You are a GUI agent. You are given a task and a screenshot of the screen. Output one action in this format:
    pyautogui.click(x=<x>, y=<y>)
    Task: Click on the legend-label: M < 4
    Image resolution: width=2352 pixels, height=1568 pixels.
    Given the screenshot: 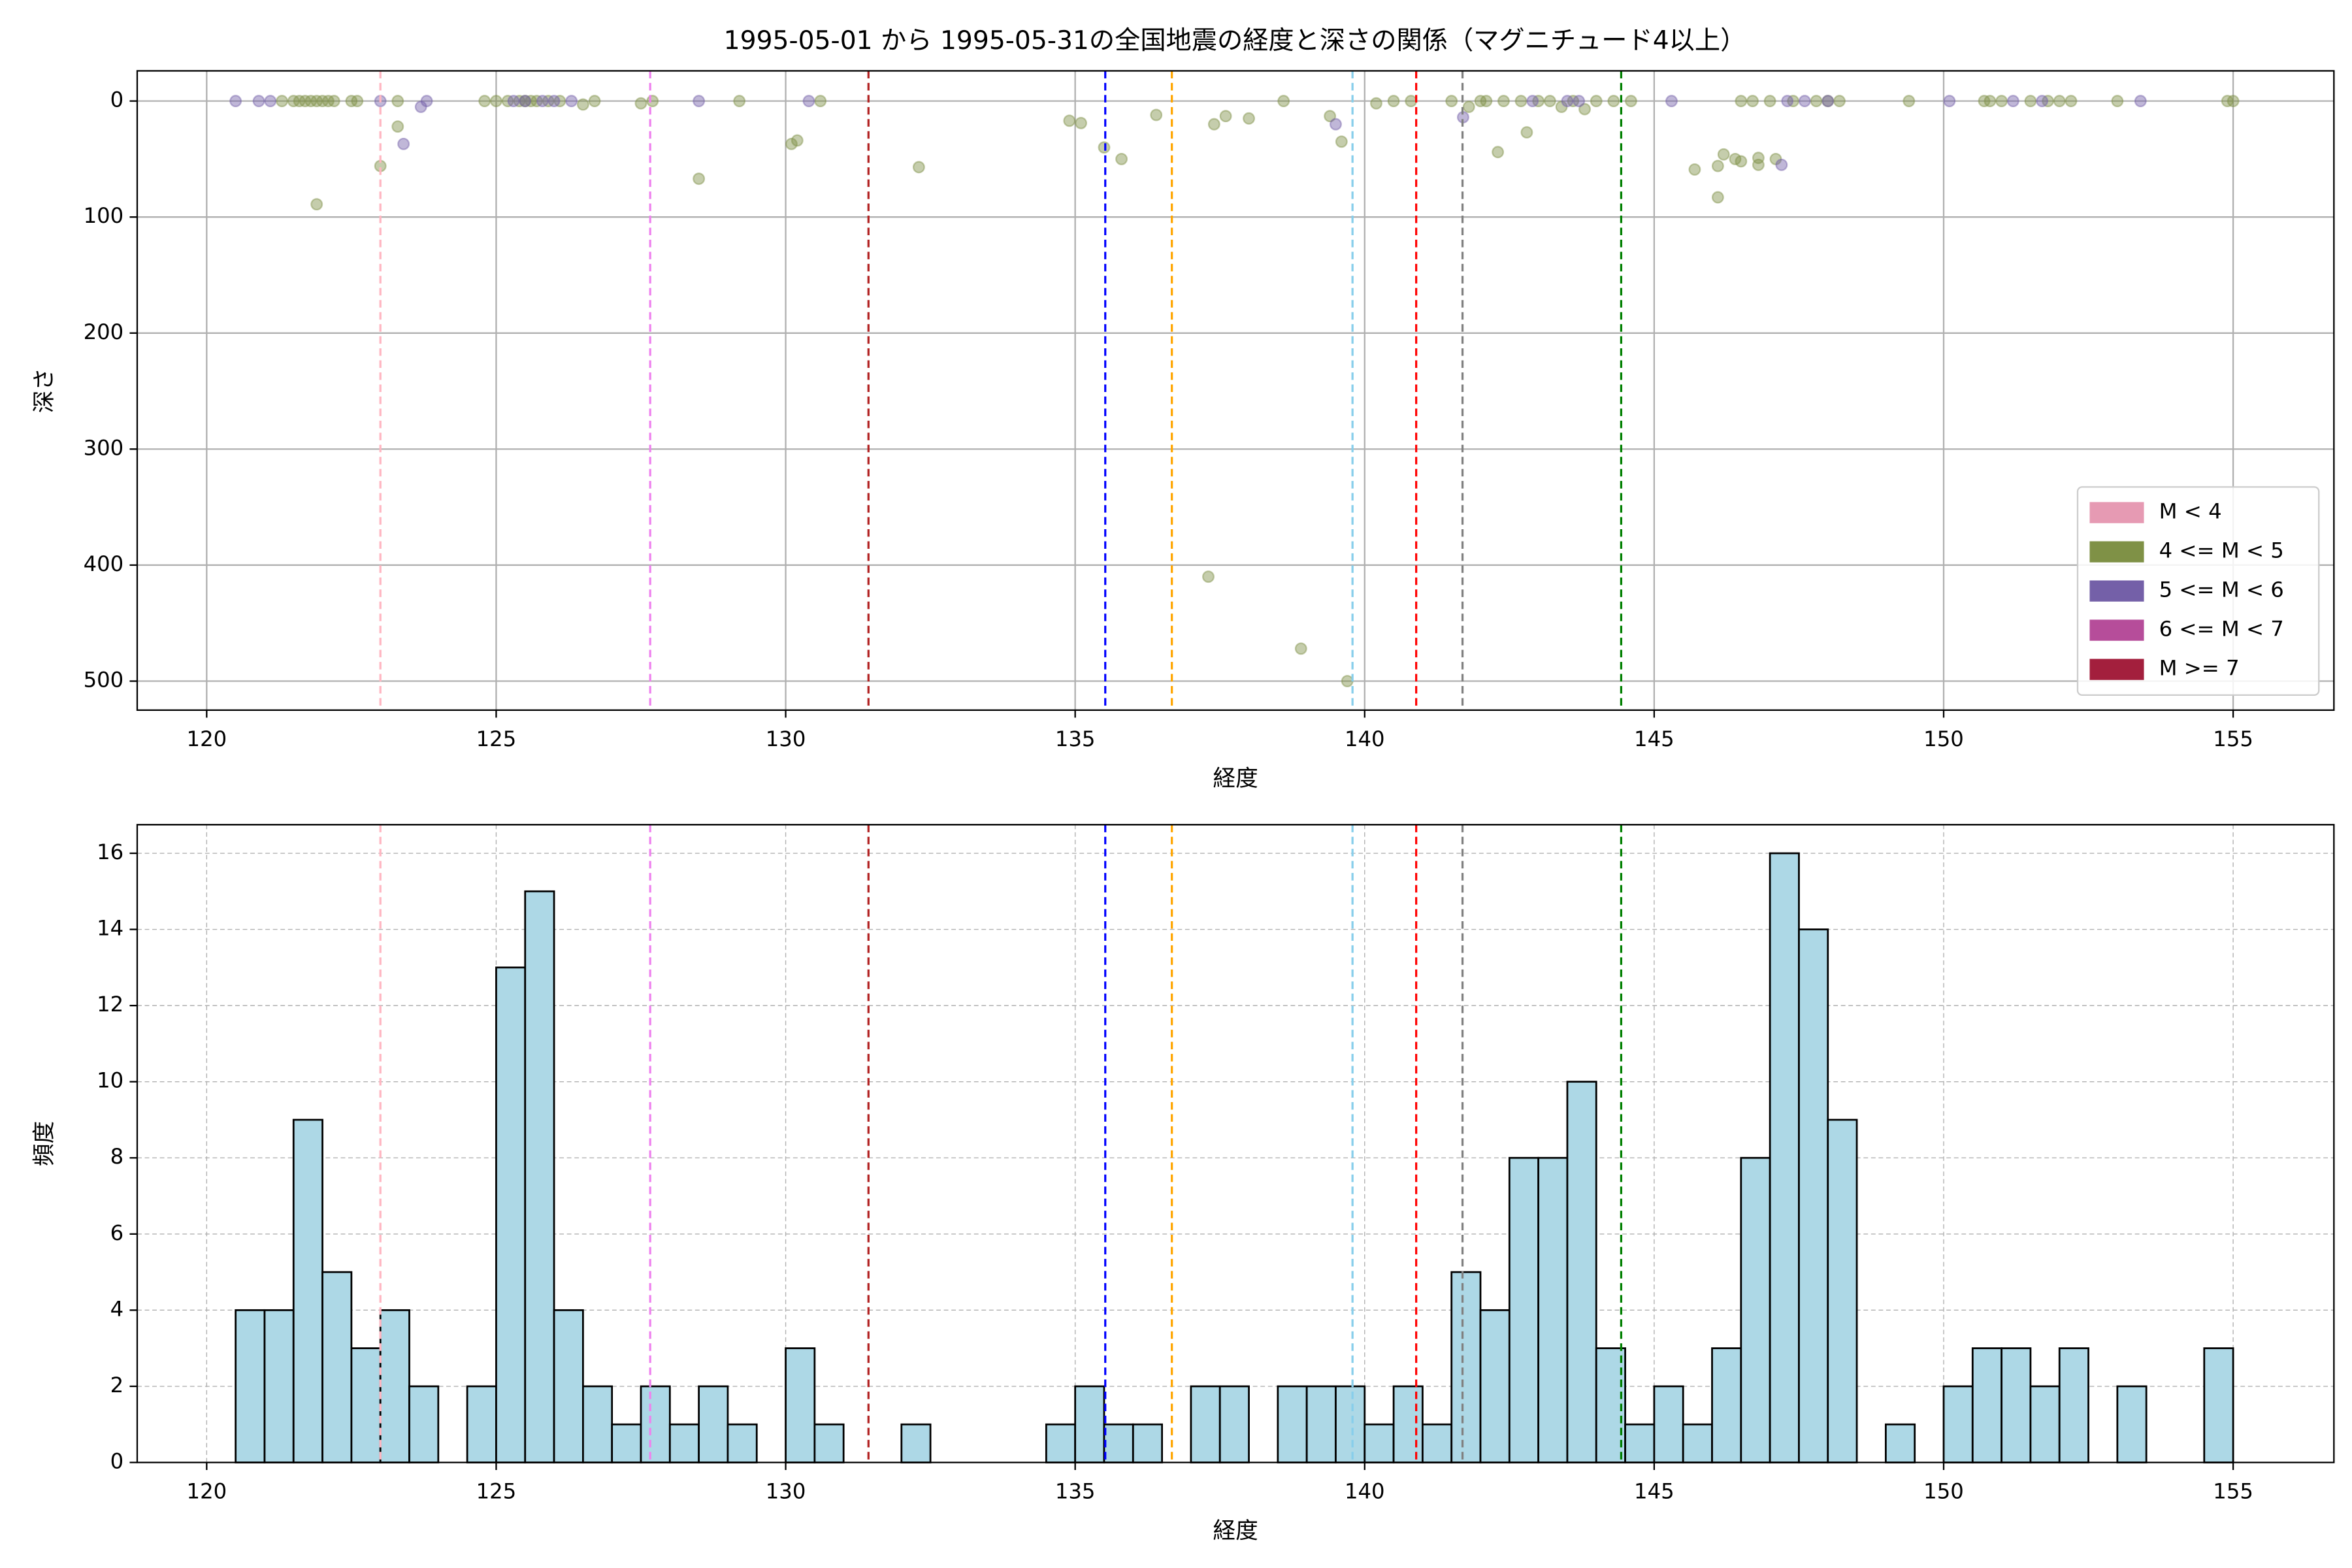 What is the action you would take?
    pyautogui.click(x=2190, y=511)
    